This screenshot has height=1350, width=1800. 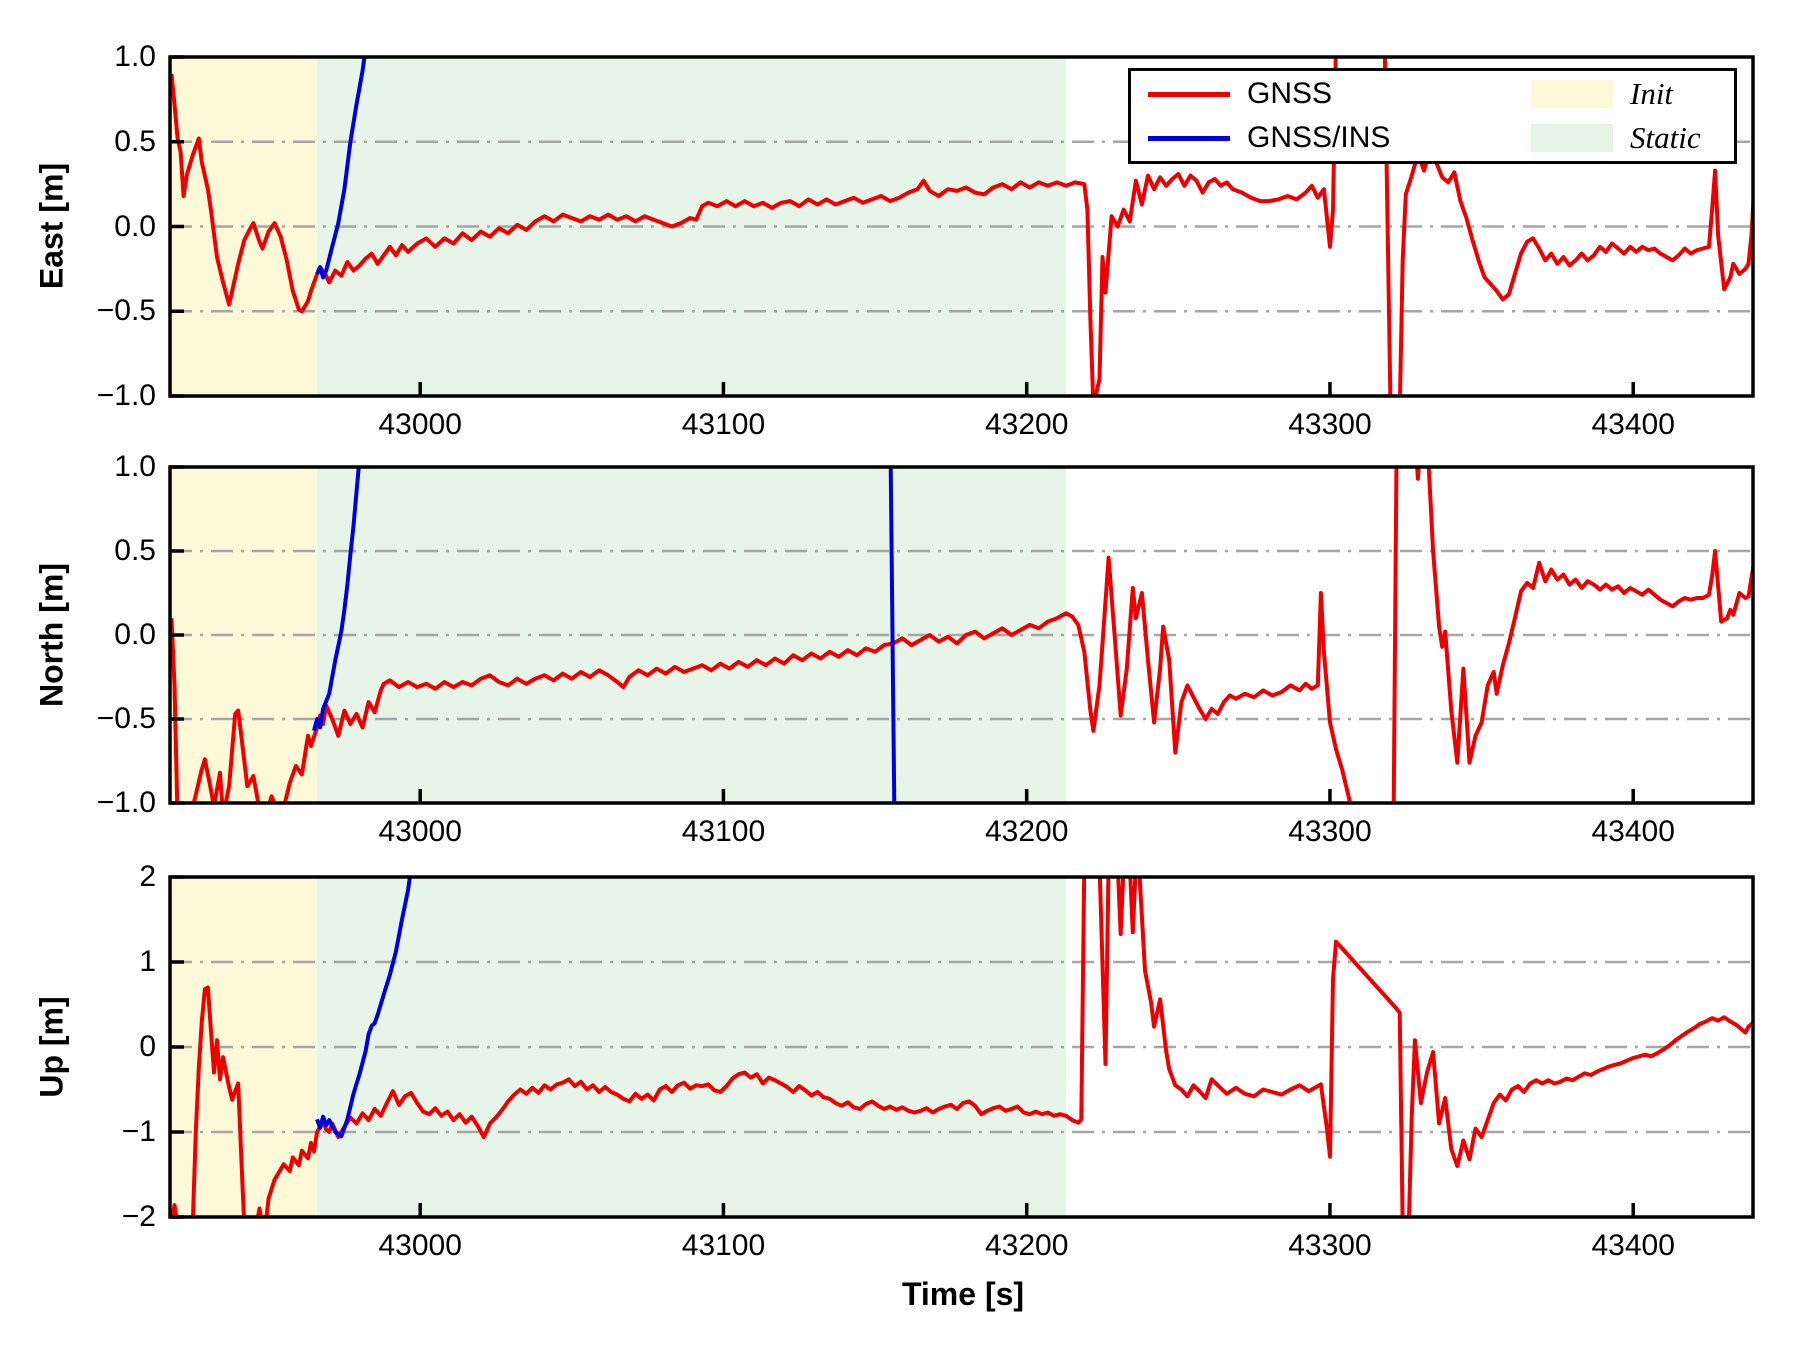 What do you see at coordinates (147, 961) in the screenshot?
I see `y-tick-label: 1` at bounding box center [147, 961].